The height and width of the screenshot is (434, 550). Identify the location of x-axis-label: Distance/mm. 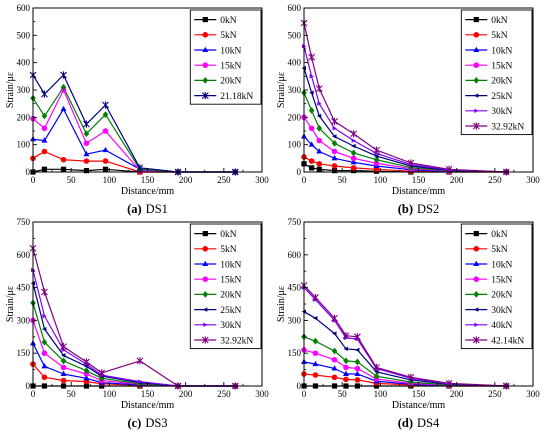
(148, 405).